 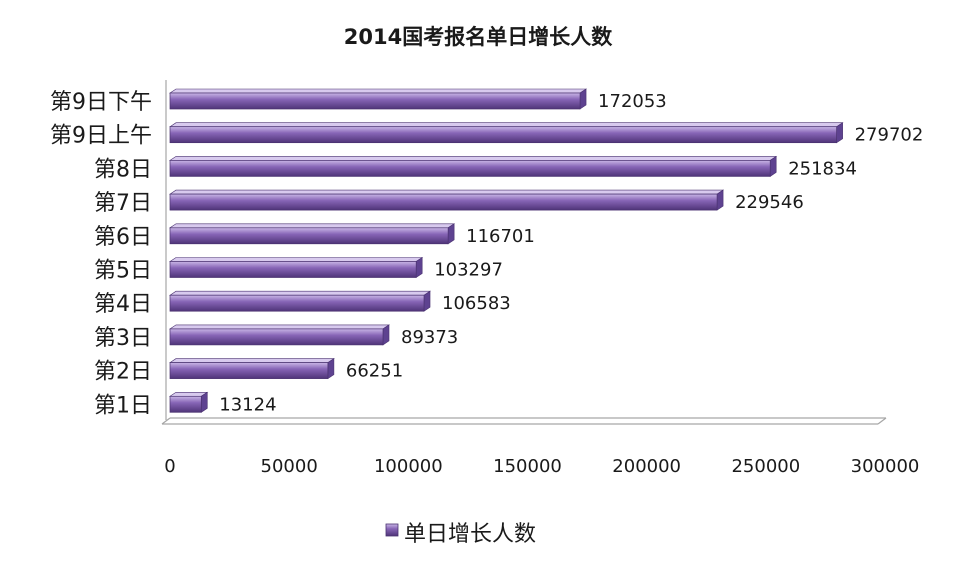 I want to click on data-label: 279702, so click(x=889, y=135).